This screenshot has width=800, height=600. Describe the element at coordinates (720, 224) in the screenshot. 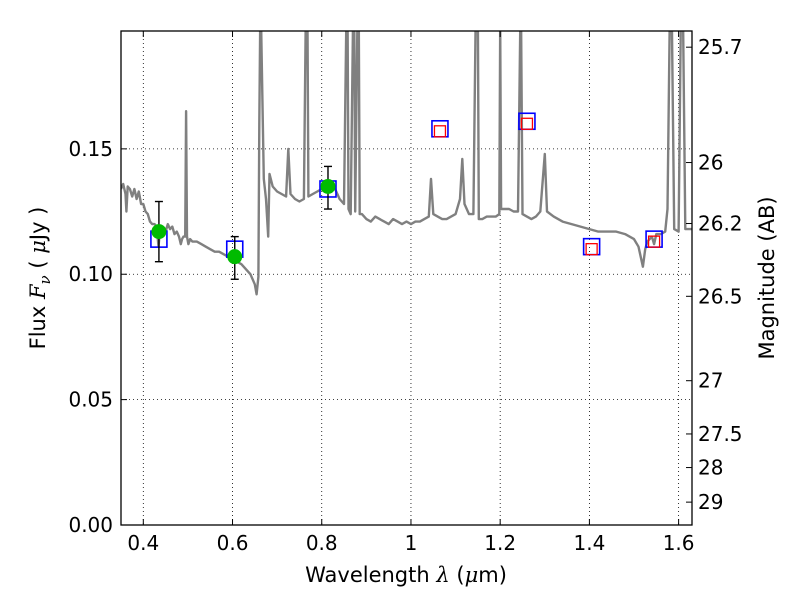

I see `y2-tick-label: 26.2` at that location.